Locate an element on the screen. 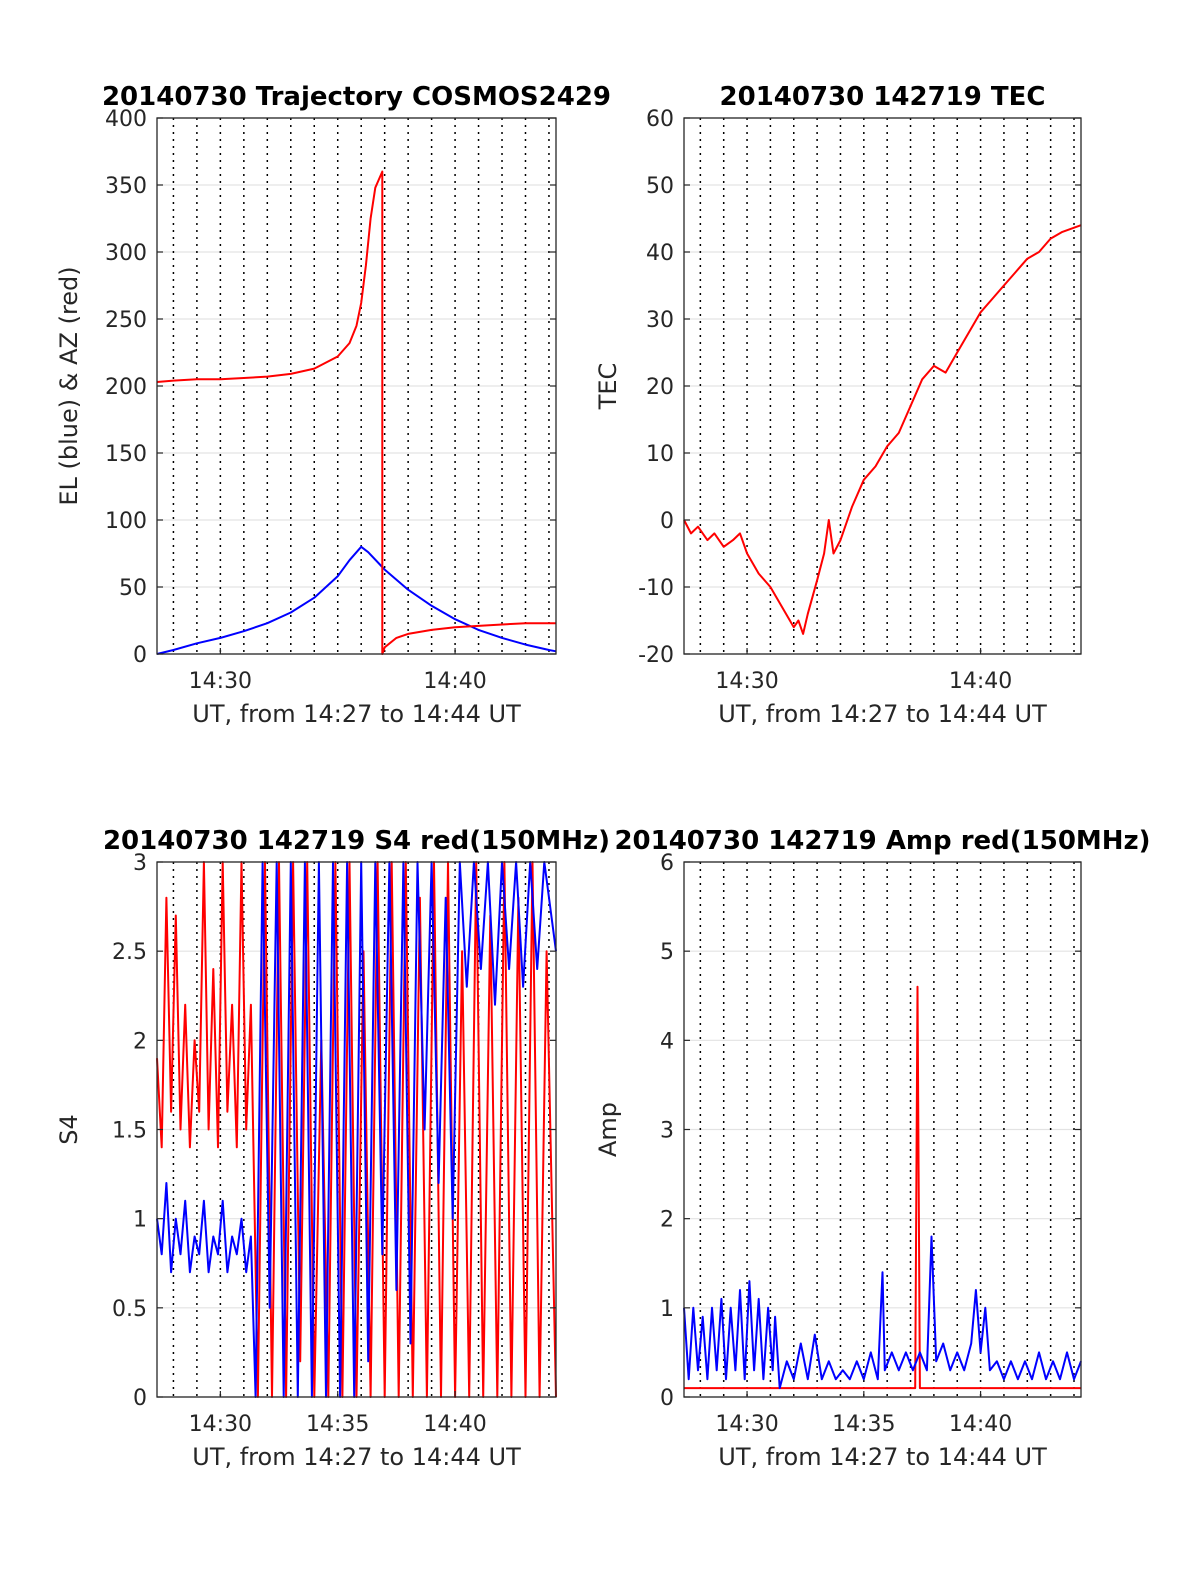 Image resolution: width=1200 pixels, height=1575 pixels. y-tick-label: 6 is located at coordinates (667, 863).